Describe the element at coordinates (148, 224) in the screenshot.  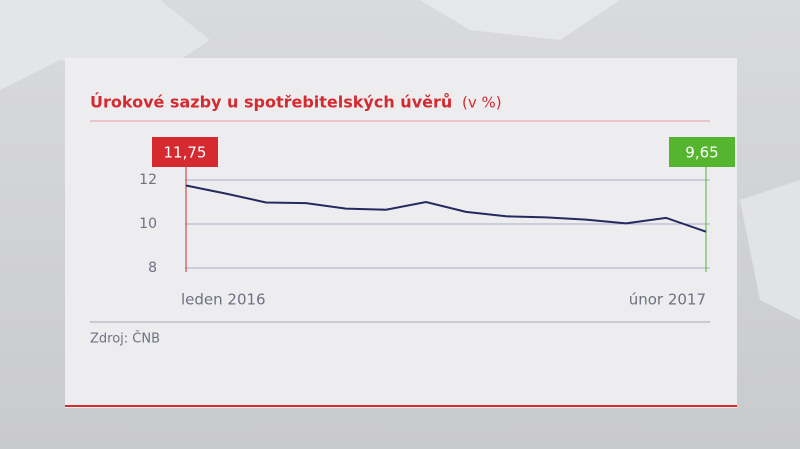
I see `y-tick-label: 10` at that location.